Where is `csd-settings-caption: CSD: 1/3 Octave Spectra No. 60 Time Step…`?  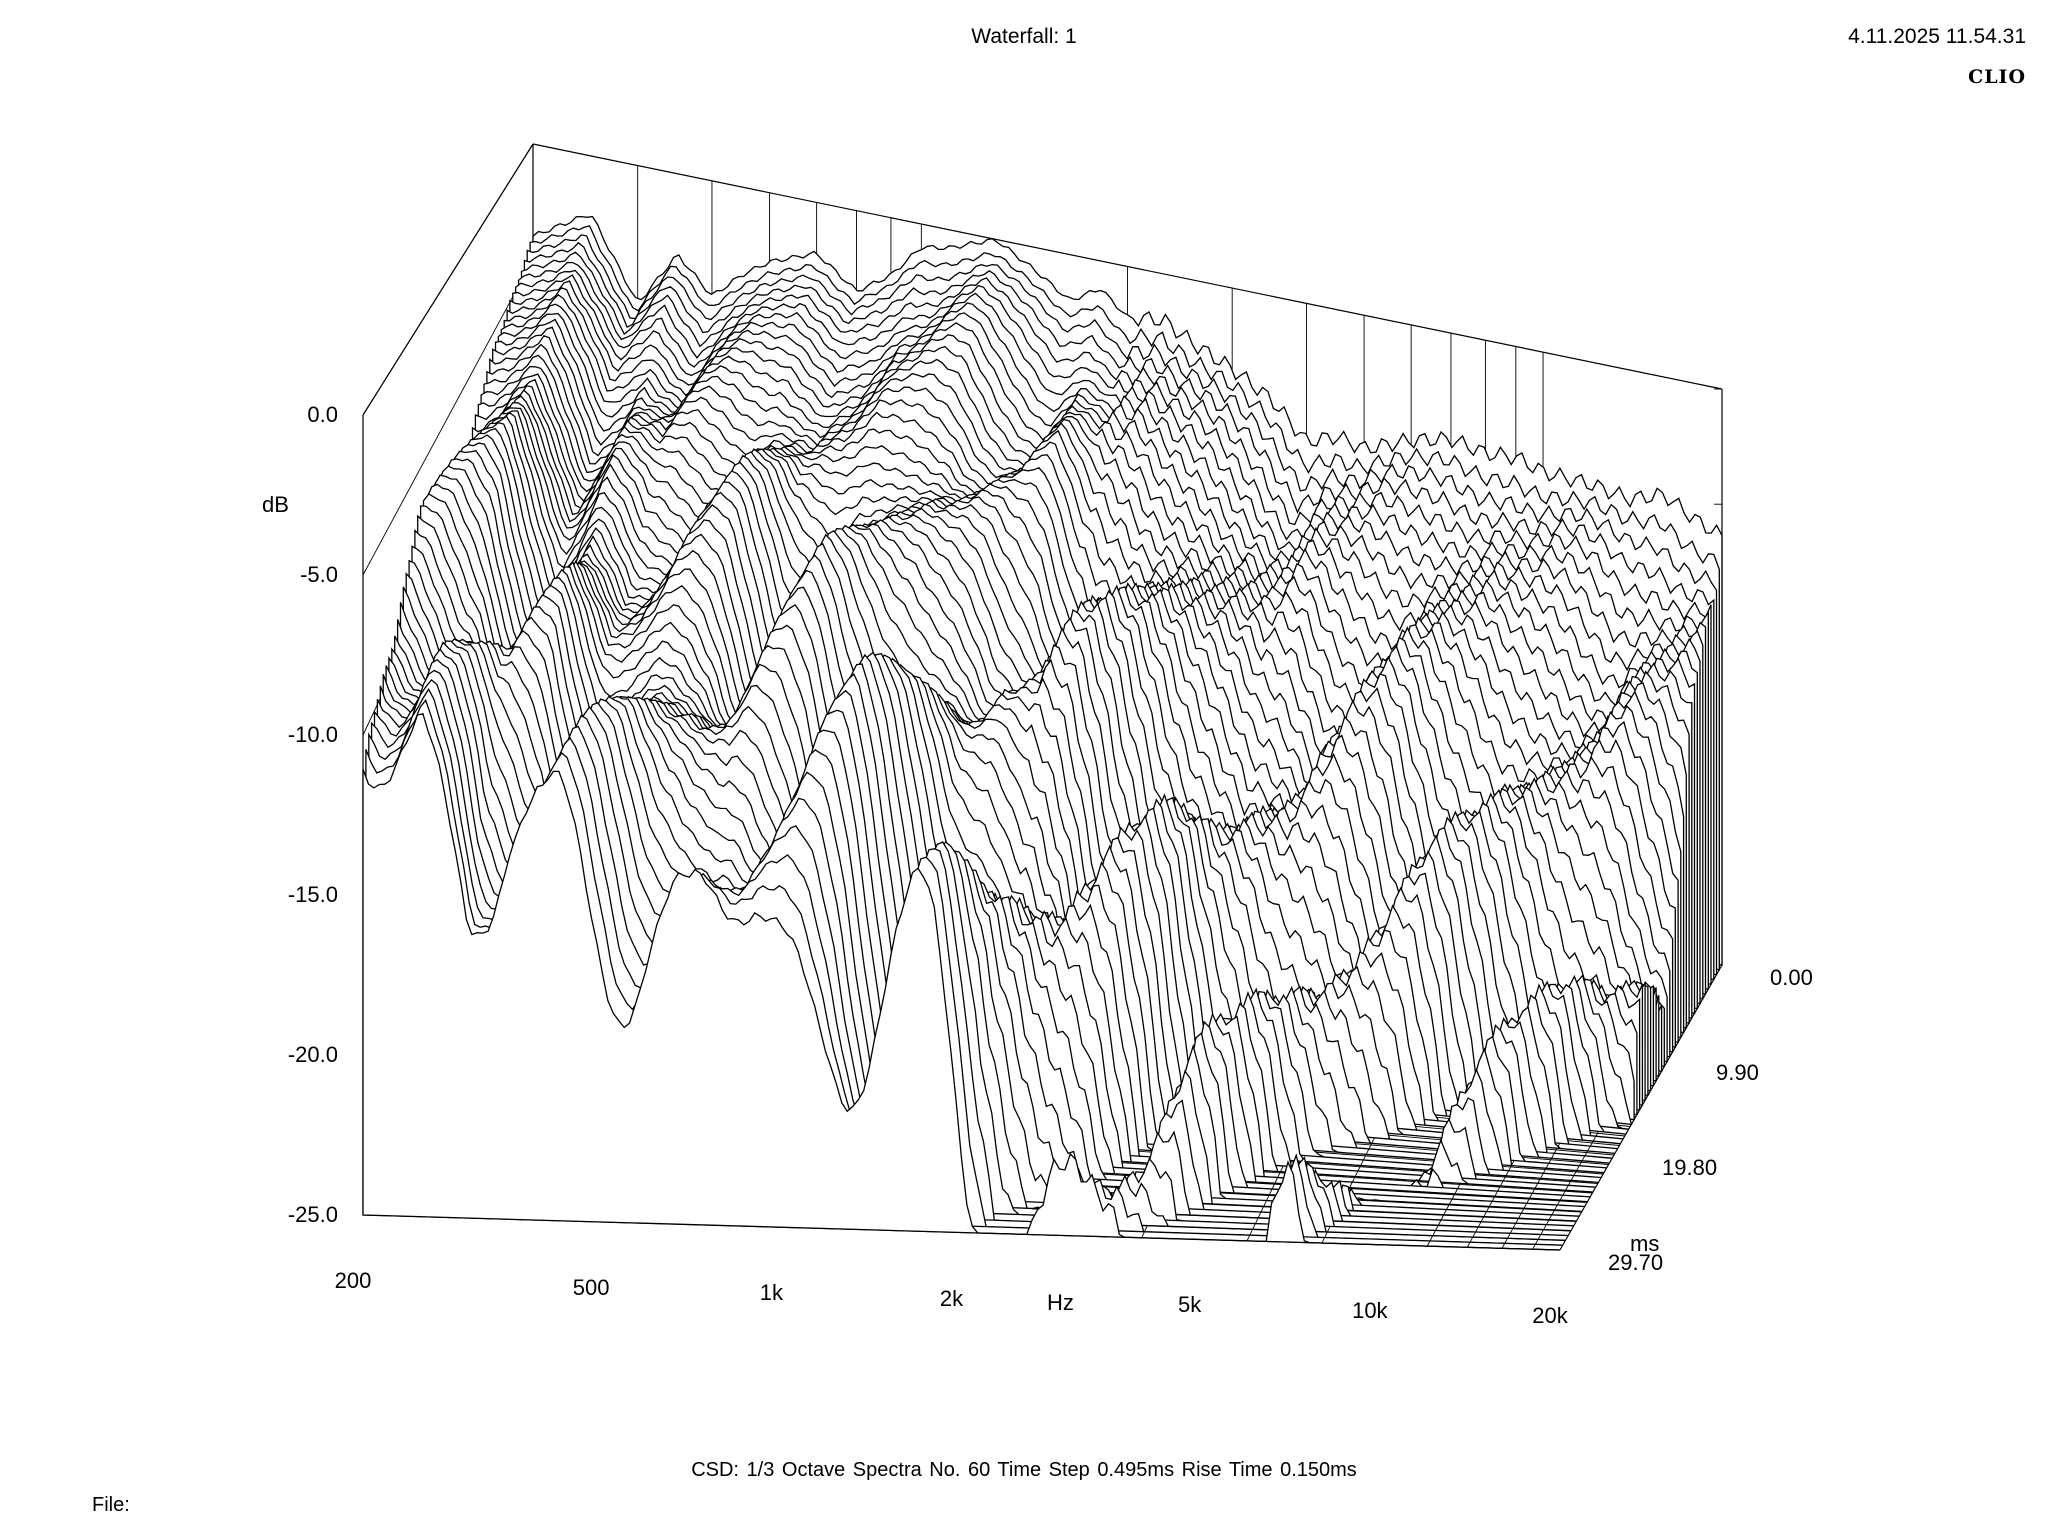
csd-settings-caption: CSD: 1/3 Octave Spectra No. 60 Time Step… is located at coordinates (1024, 1470).